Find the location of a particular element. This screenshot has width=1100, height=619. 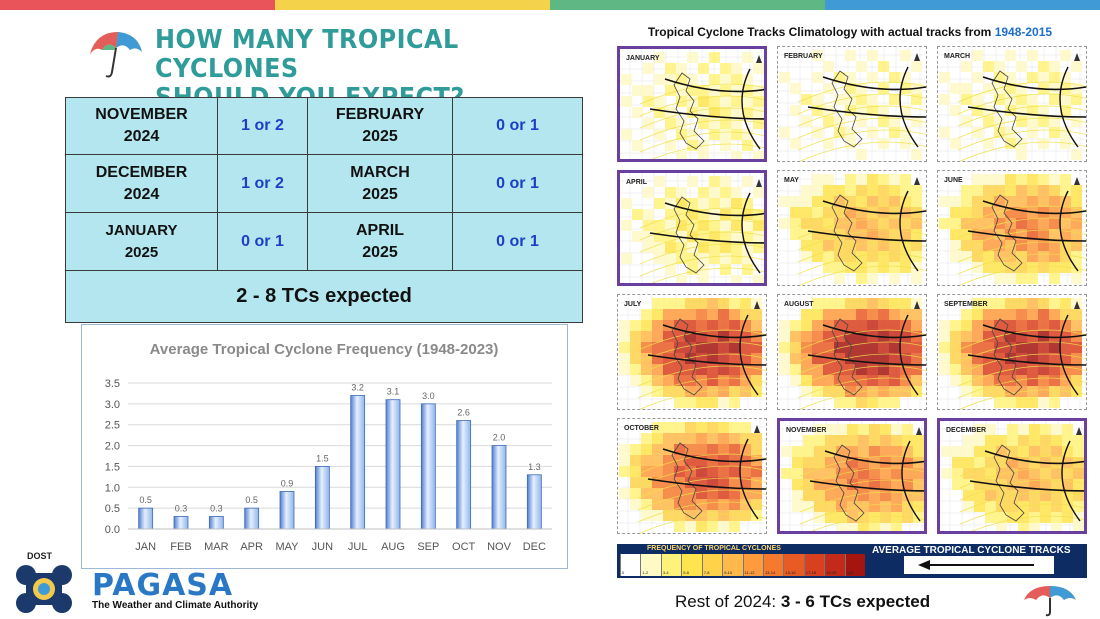

summary-text: 2 - 8 TCs expected is located at coordinates (324, 296).